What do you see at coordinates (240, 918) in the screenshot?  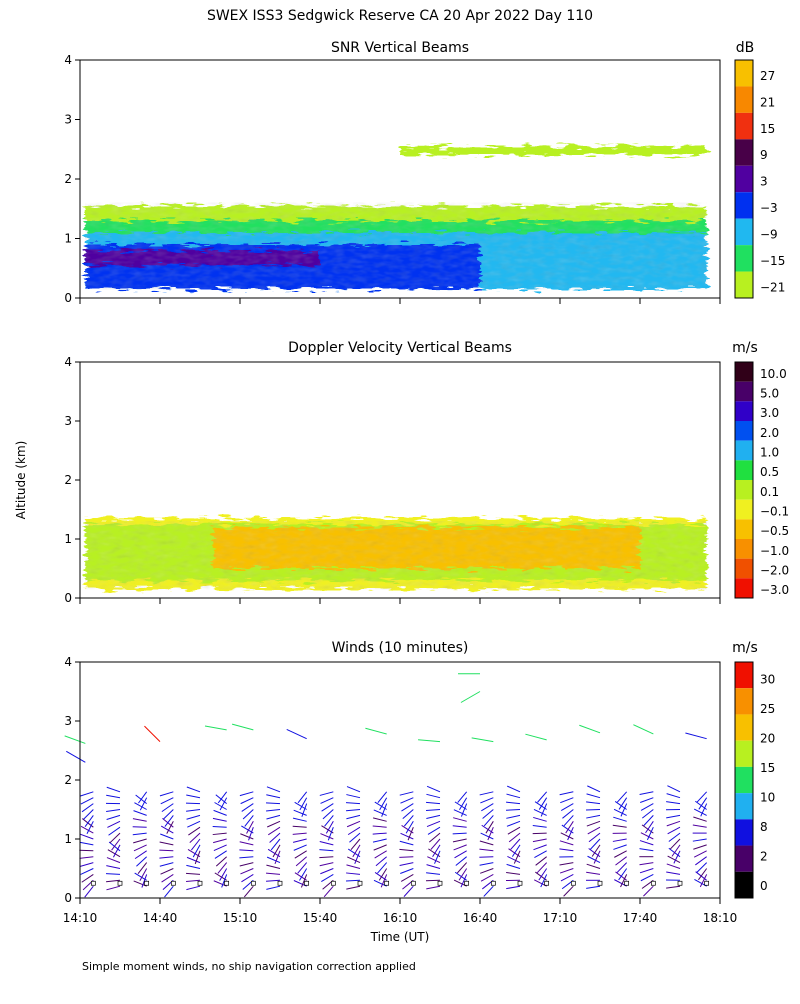 I see `x-tick-label: 15:10` at bounding box center [240, 918].